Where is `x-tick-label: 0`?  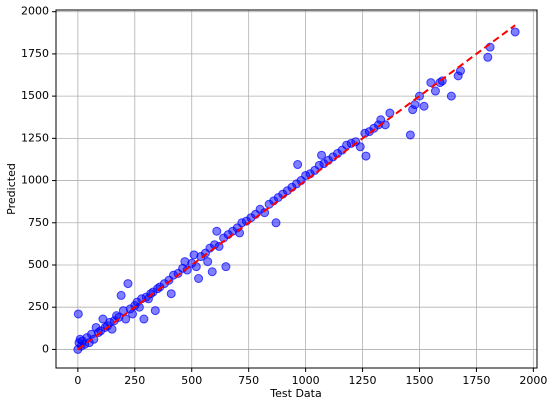
x-tick-label: 0 is located at coordinates (77, 380).